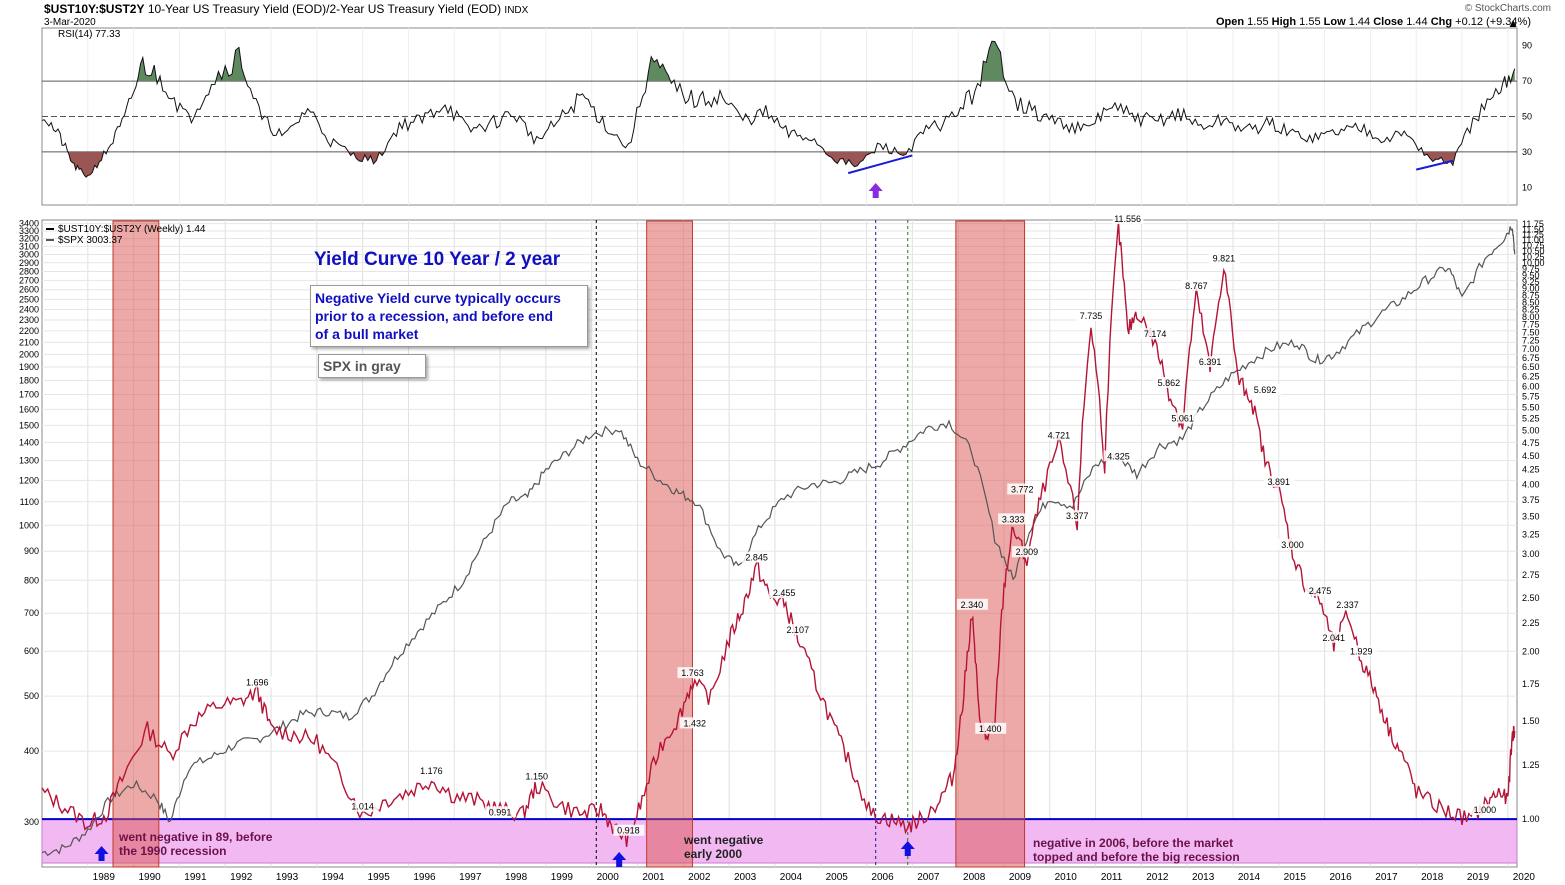 Image resolution: width=1565 pixels, height=885 pixels. Describe the element at coordinates (29, 502) in the screenshot. I see `left-tick-label: 1100` at that location.